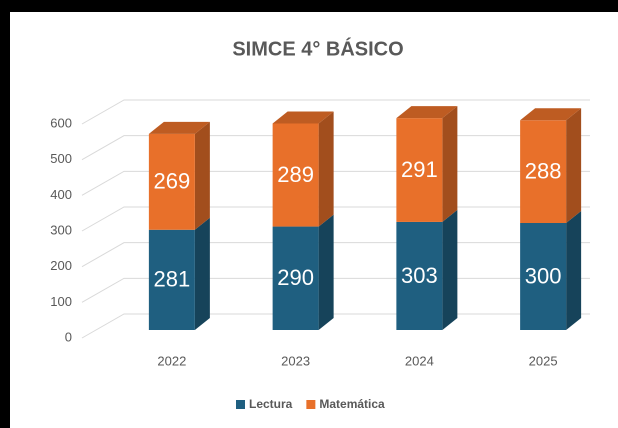 Image resolution: width=618 pixels, height=428 pixels. What do you see at coordinates (352, 404) in the screenshot?
I see `legend-label: Matemática` at bounding box center [352, 404].